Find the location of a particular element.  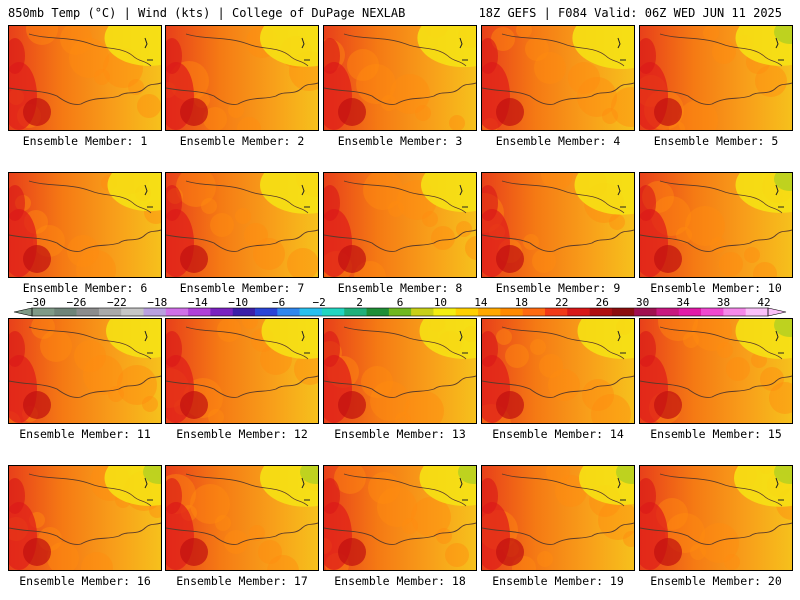

colorbar-tick-label: −30 is located at coordinates (36, 302).